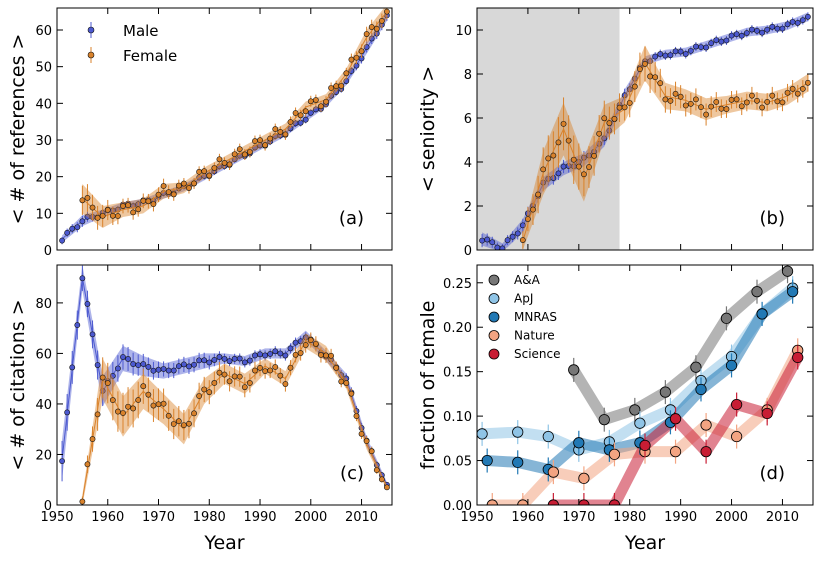  I want to click on y-tick-label: 8, so click(468, 75).